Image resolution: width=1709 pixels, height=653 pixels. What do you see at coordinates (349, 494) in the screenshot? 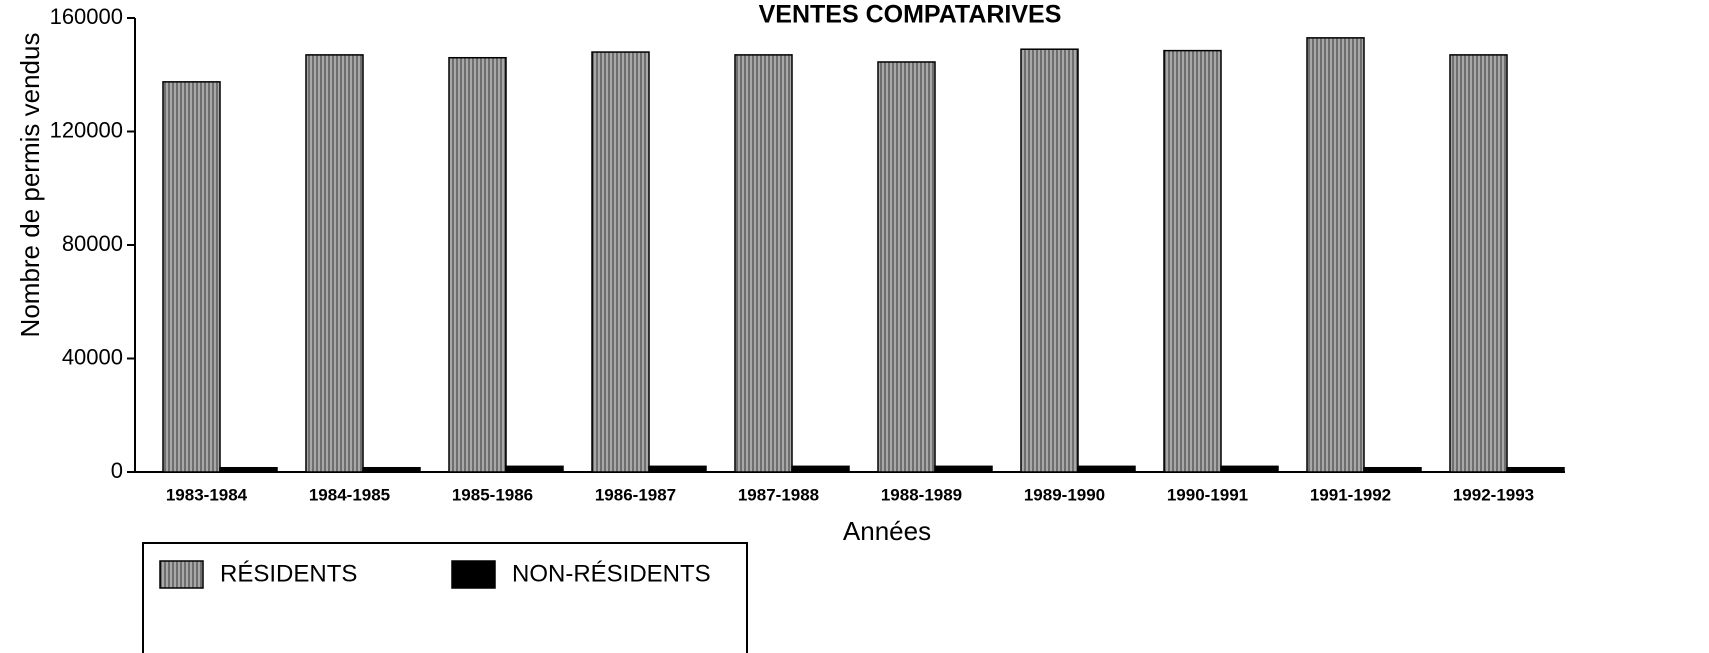
I see `x-tick-label: 1984-1985` at bounding box center [349, 494].